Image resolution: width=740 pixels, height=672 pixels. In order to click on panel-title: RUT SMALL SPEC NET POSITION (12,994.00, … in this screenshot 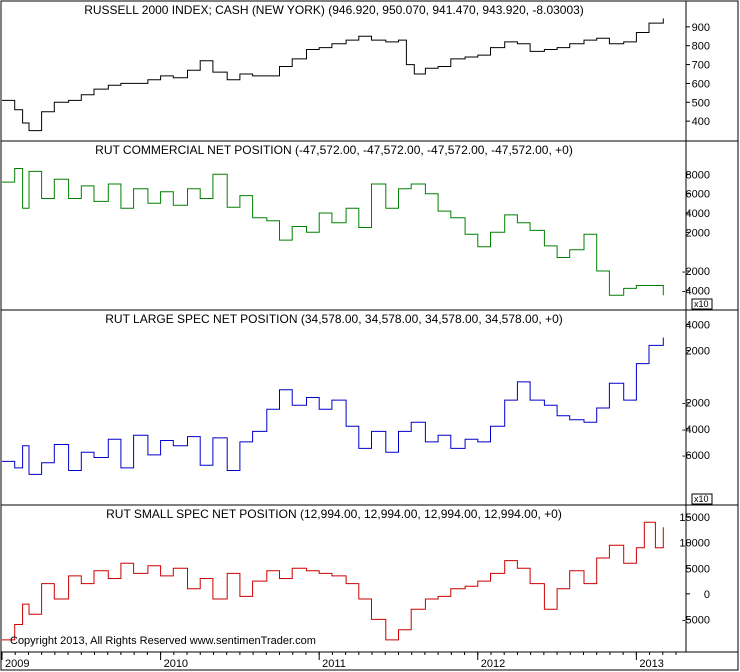, I will do `click(334, 514)`.